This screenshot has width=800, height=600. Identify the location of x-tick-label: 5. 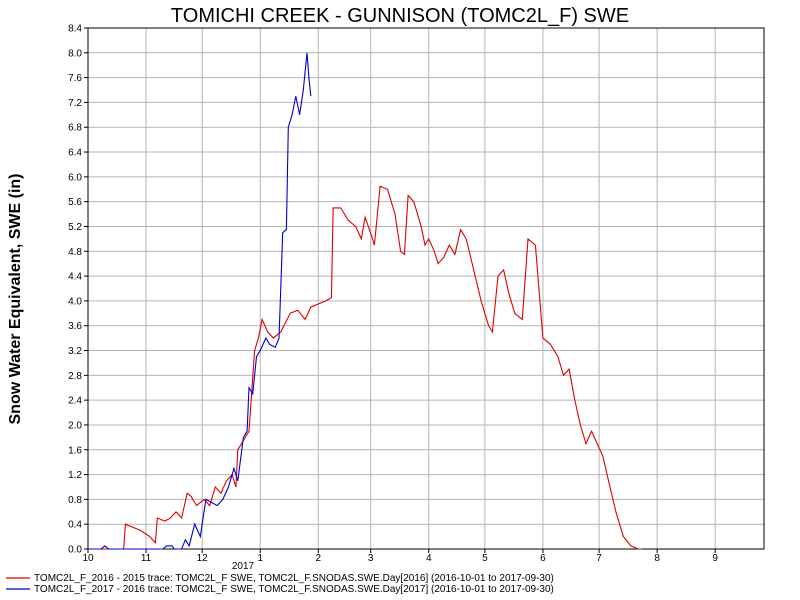
(485, 558).